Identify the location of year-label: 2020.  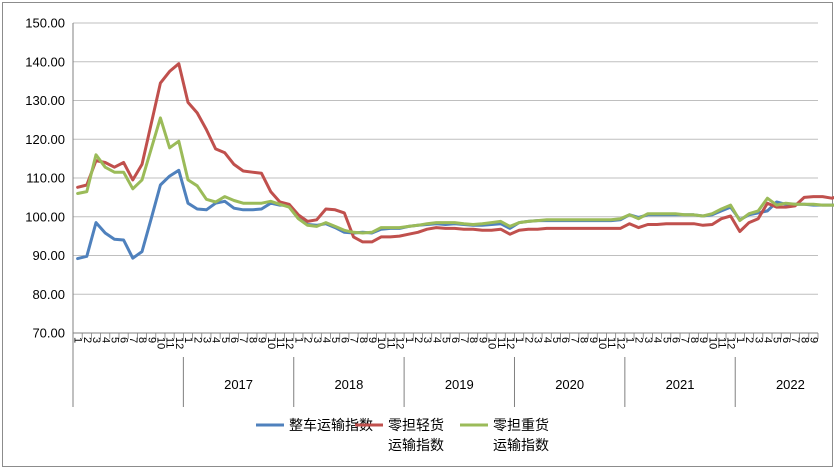
(569, 384).